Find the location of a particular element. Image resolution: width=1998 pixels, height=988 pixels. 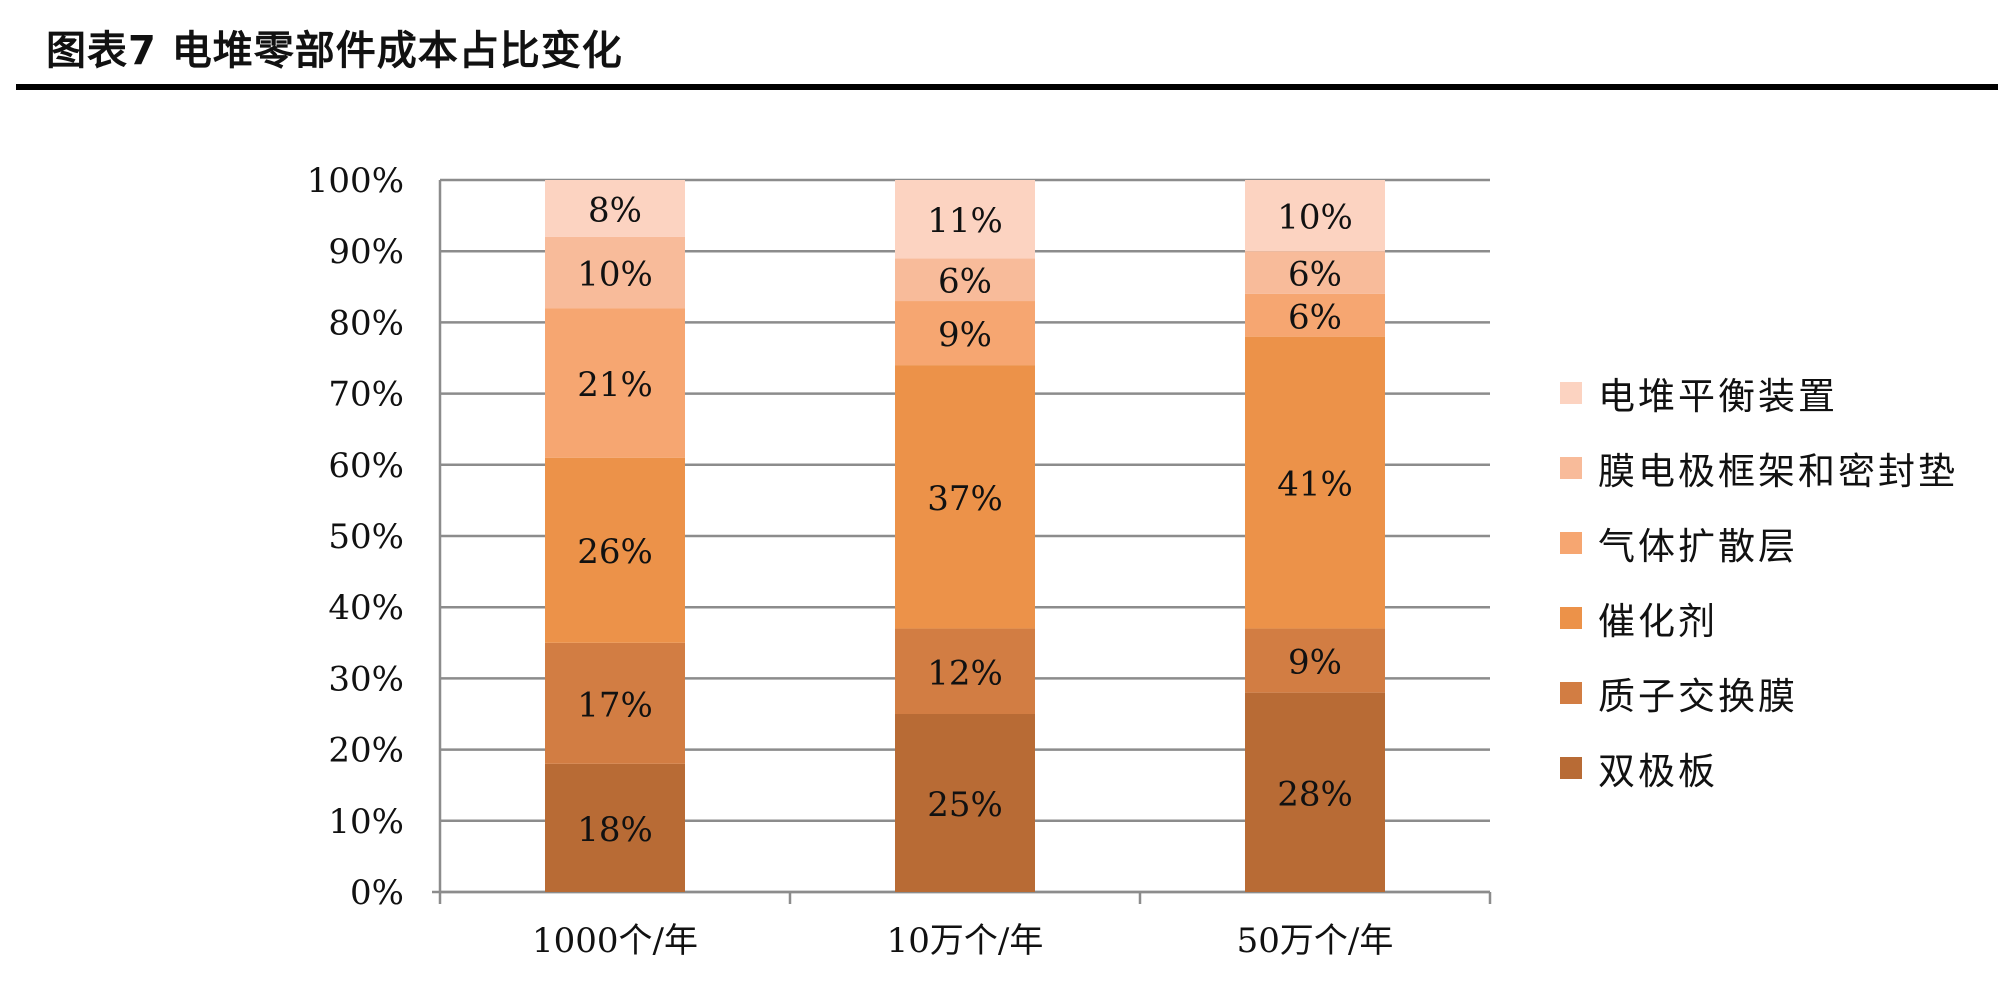

legend-item: 电堆平衡装置 is located at coordinates (1759, 392).